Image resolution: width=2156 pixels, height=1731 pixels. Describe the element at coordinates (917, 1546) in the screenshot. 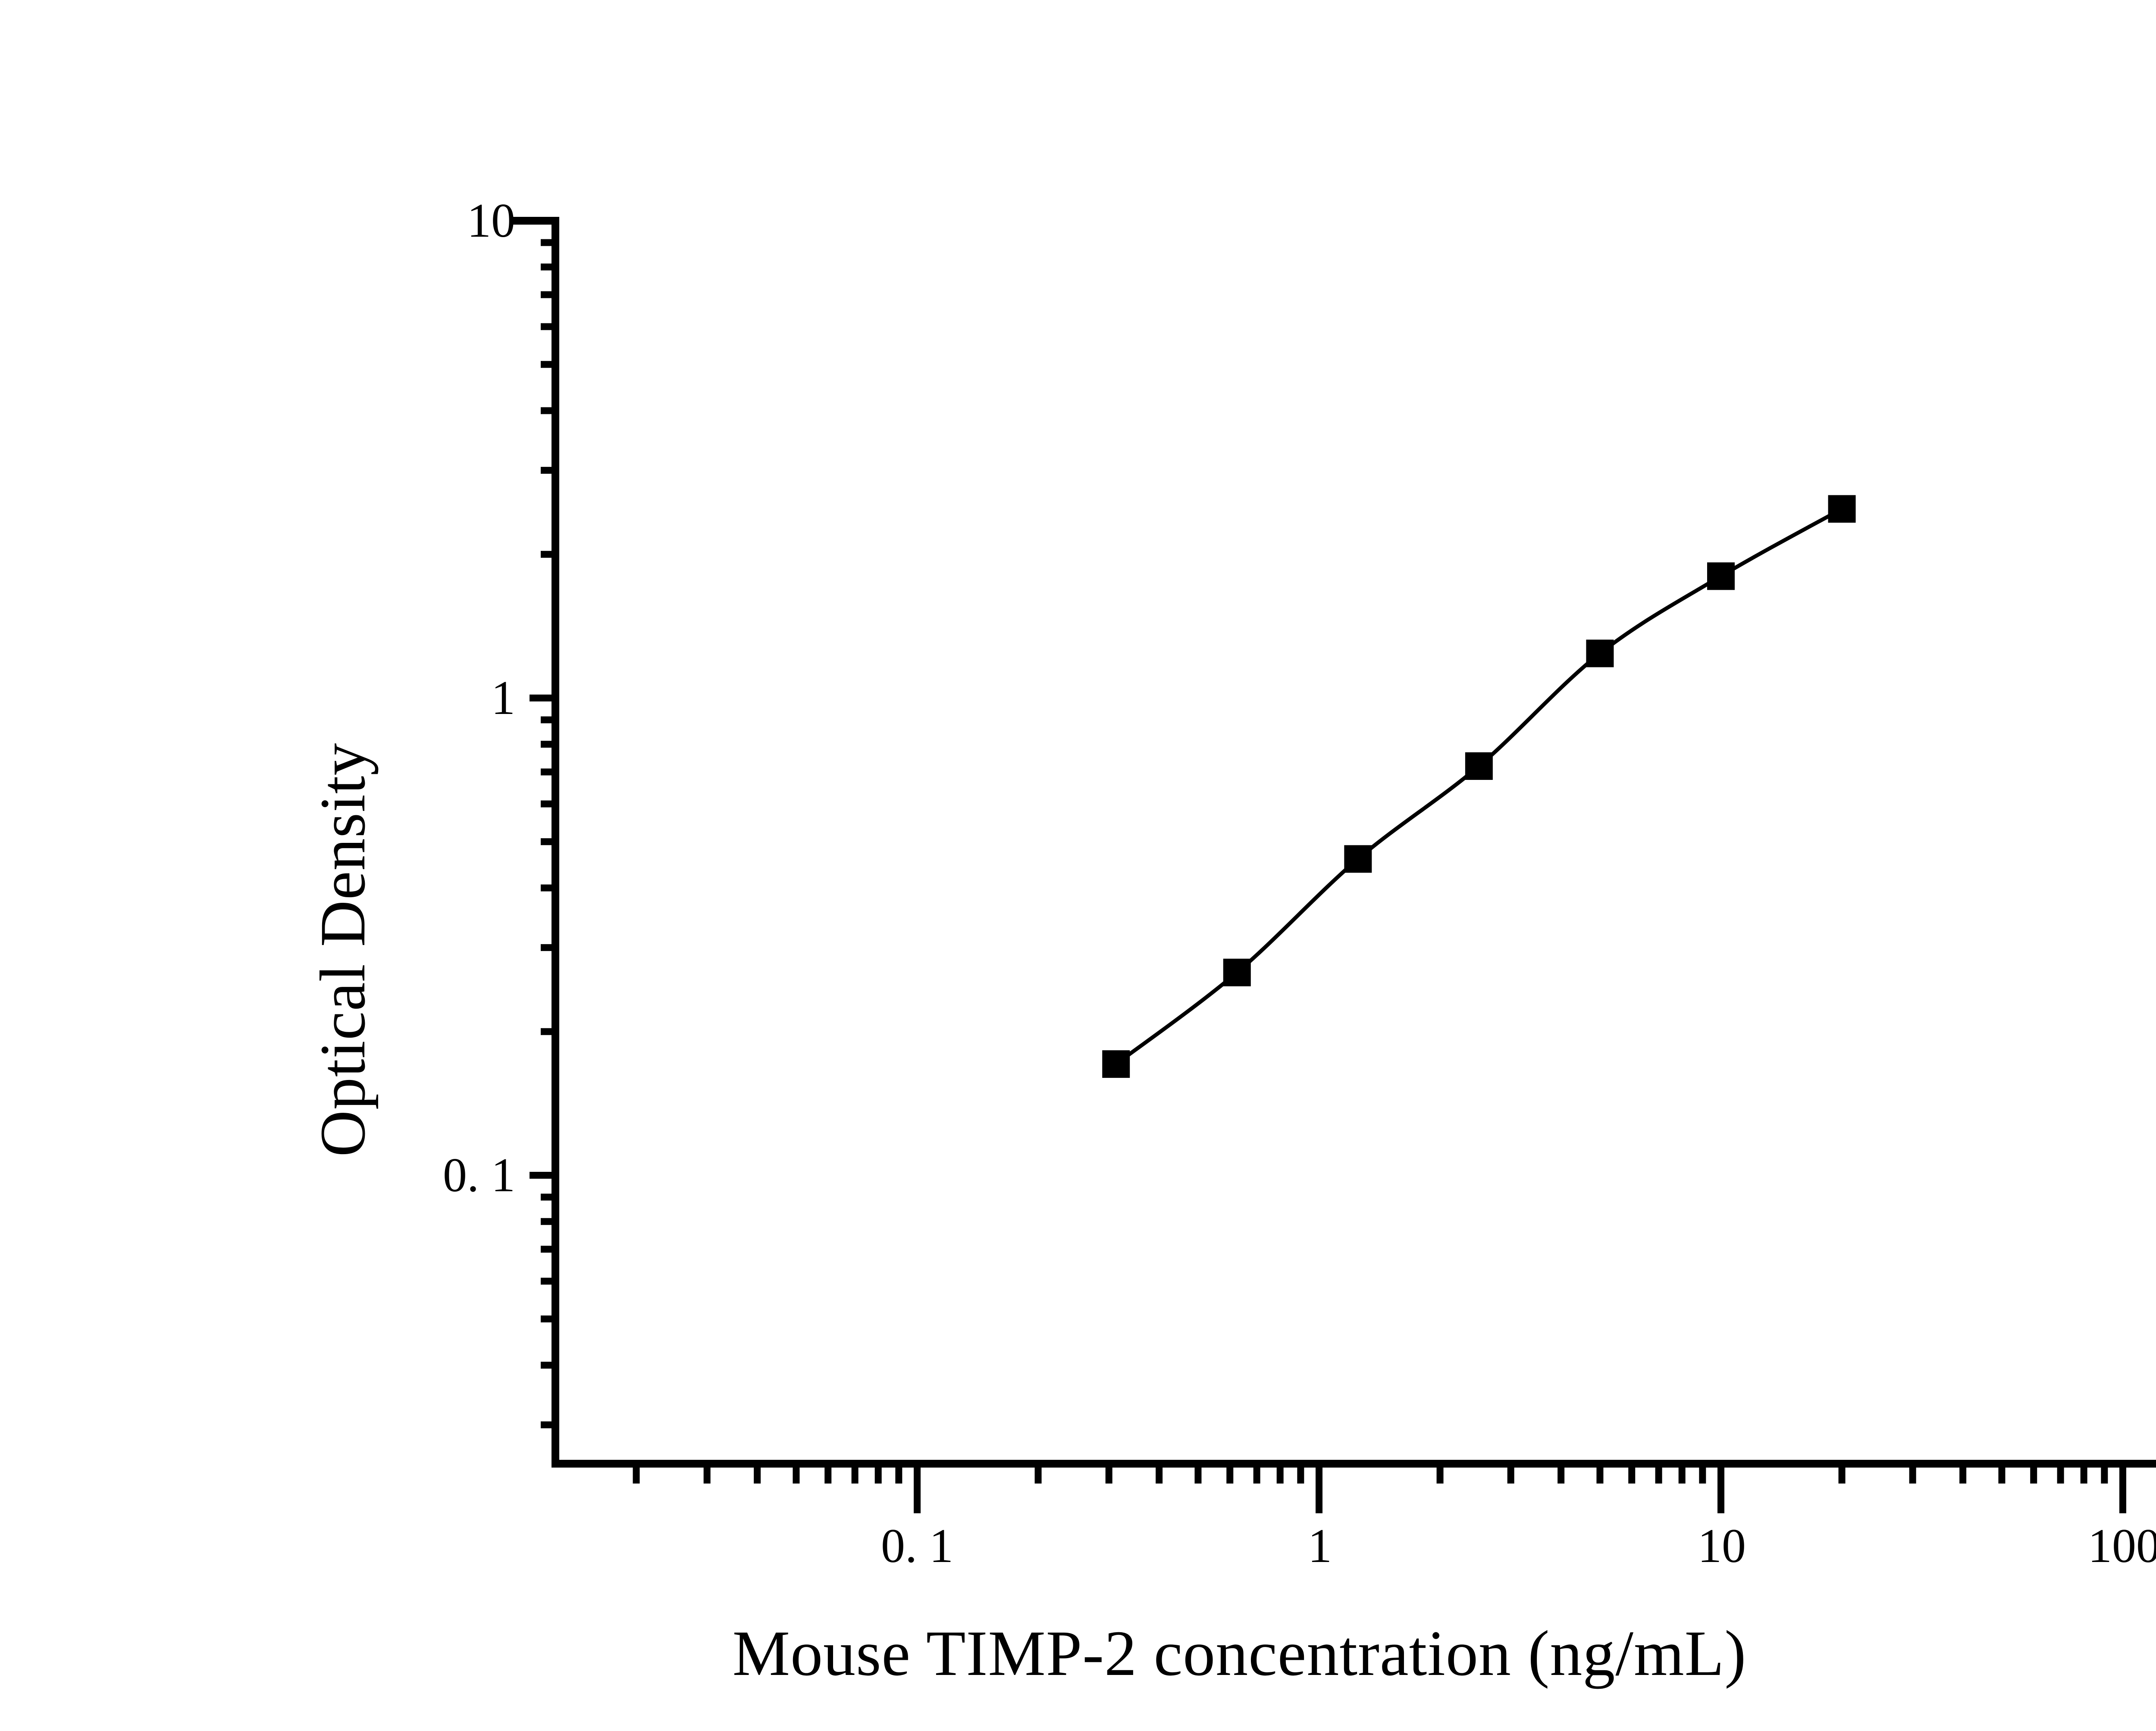

I see `x-tick-label-0.1: 0. 1` at that location.